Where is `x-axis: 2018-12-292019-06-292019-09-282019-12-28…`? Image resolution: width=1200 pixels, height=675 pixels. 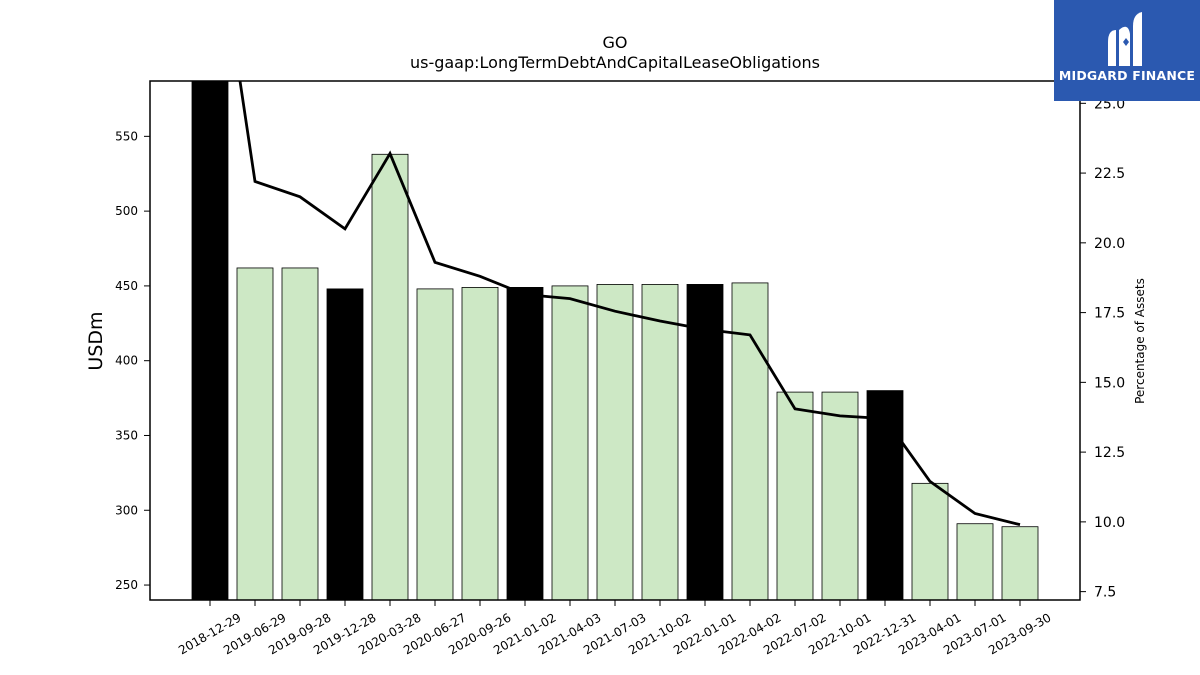
x-axis: 2018-12-292019-06-292019-09-282019-12-28… is located at coordinates (615, 628).